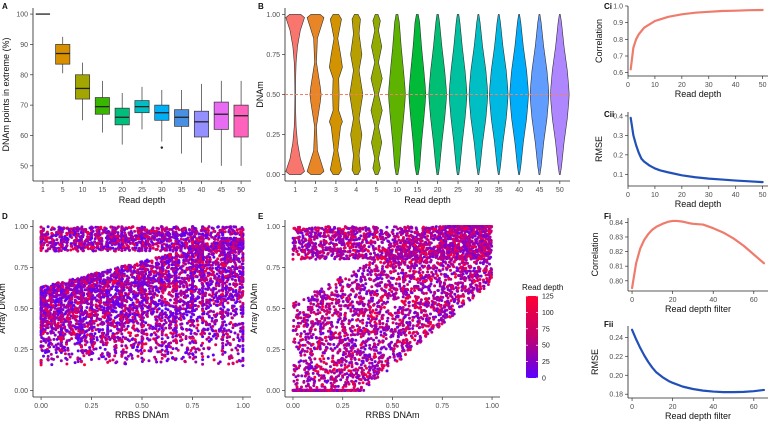 The height and width of the screenshot is (425, 778). I want to click on y-tick-label: 100, so click(22, 15).